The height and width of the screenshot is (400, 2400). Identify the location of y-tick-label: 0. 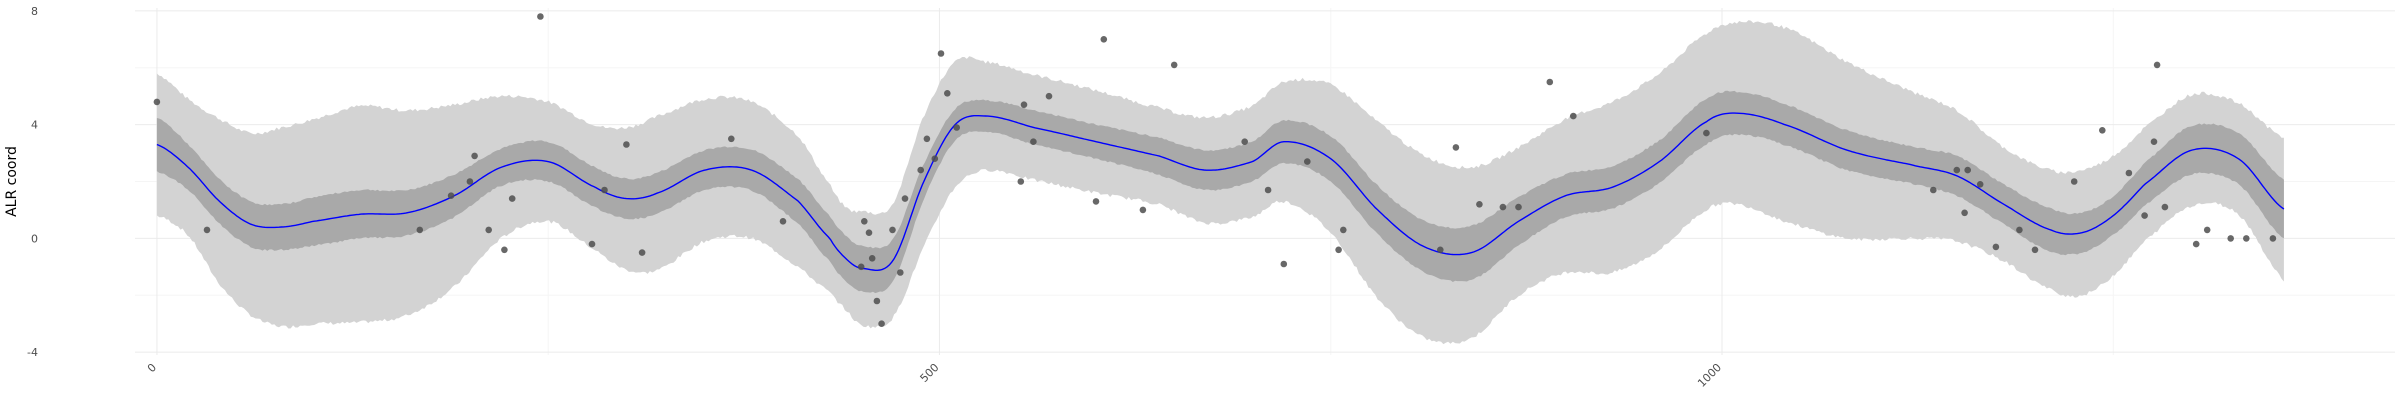
(34, 238).